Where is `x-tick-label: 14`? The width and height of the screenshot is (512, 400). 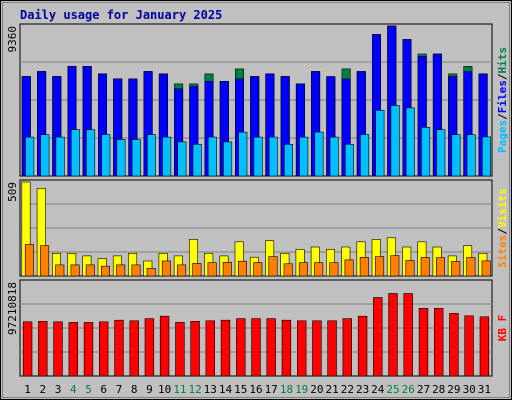
x-tick-label: 14 is located at coordinates (226, 389).